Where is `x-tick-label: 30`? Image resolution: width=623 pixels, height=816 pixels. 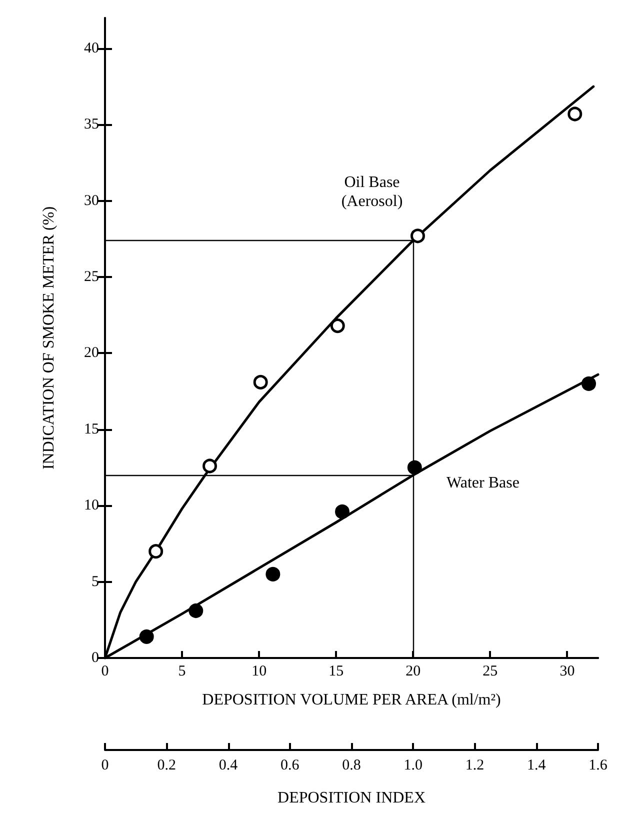
x-tick-label: 30 is located at coordinates (567, 672).